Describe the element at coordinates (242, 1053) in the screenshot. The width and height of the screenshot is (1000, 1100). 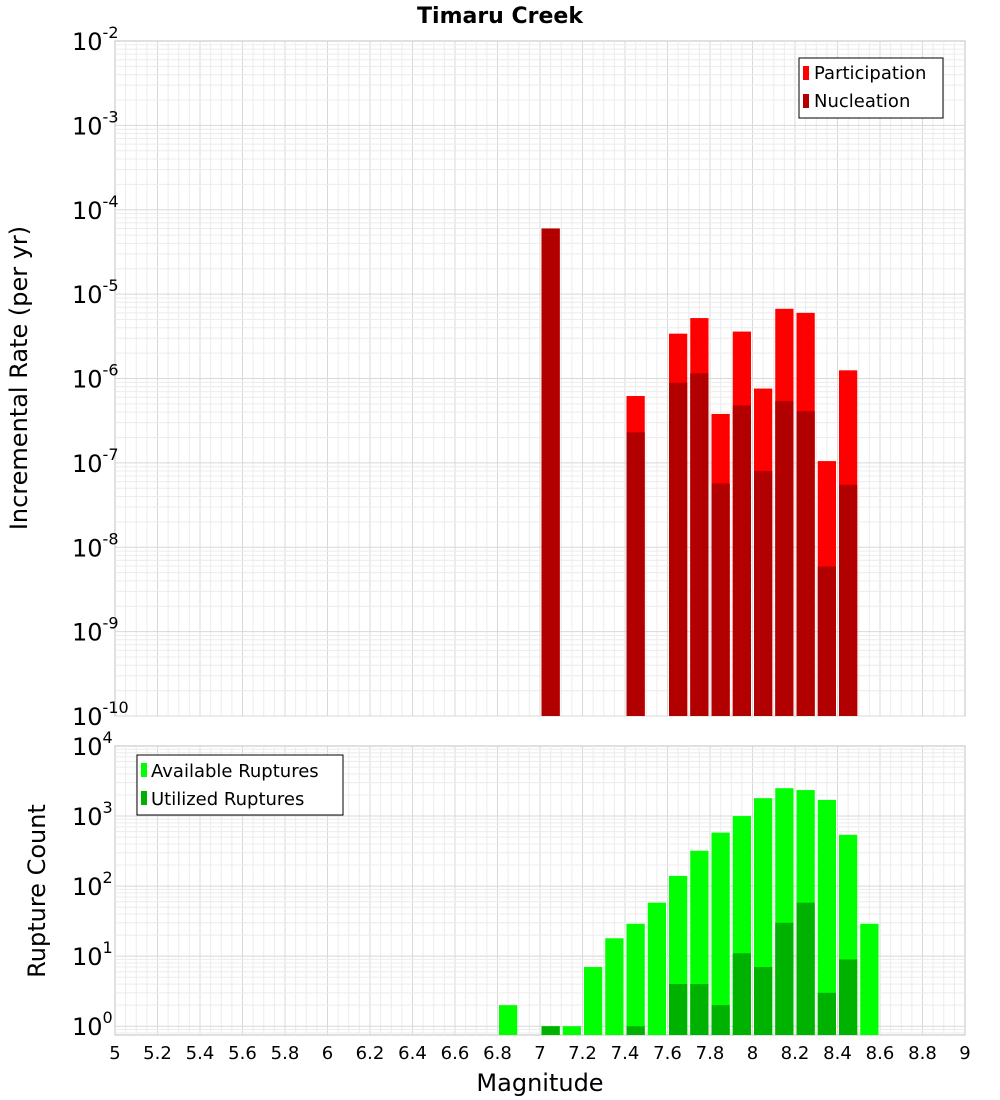
I see `x-tick-label: 5.6` at that location.